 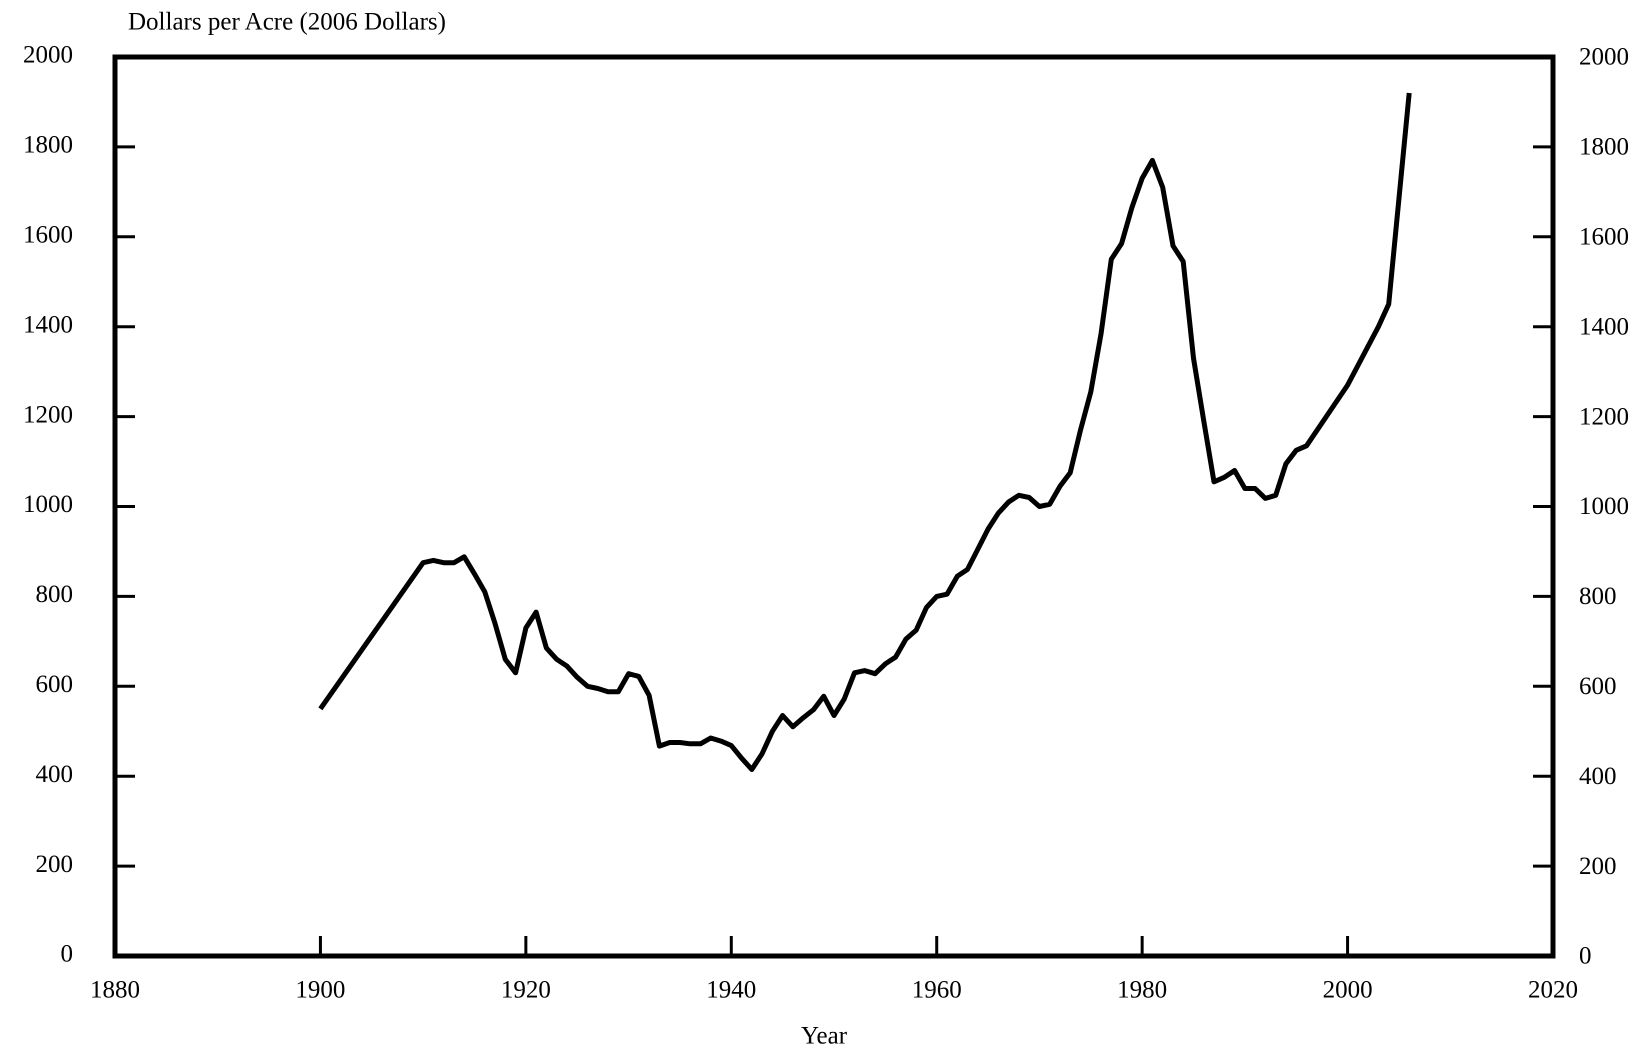 I want to click on x-tick-label: 2020, so click(x=1553, y=990).